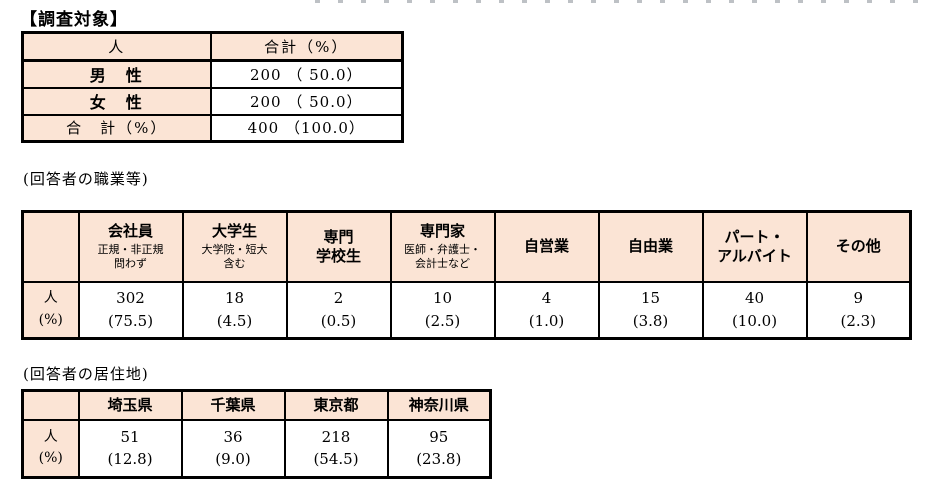 The width and height of the screenshot is (940, 488). What do you see at coordinates (306, 128) in the screenshot?
I see `value-total: 400 （100.0）` at bounding box center [306, 128].